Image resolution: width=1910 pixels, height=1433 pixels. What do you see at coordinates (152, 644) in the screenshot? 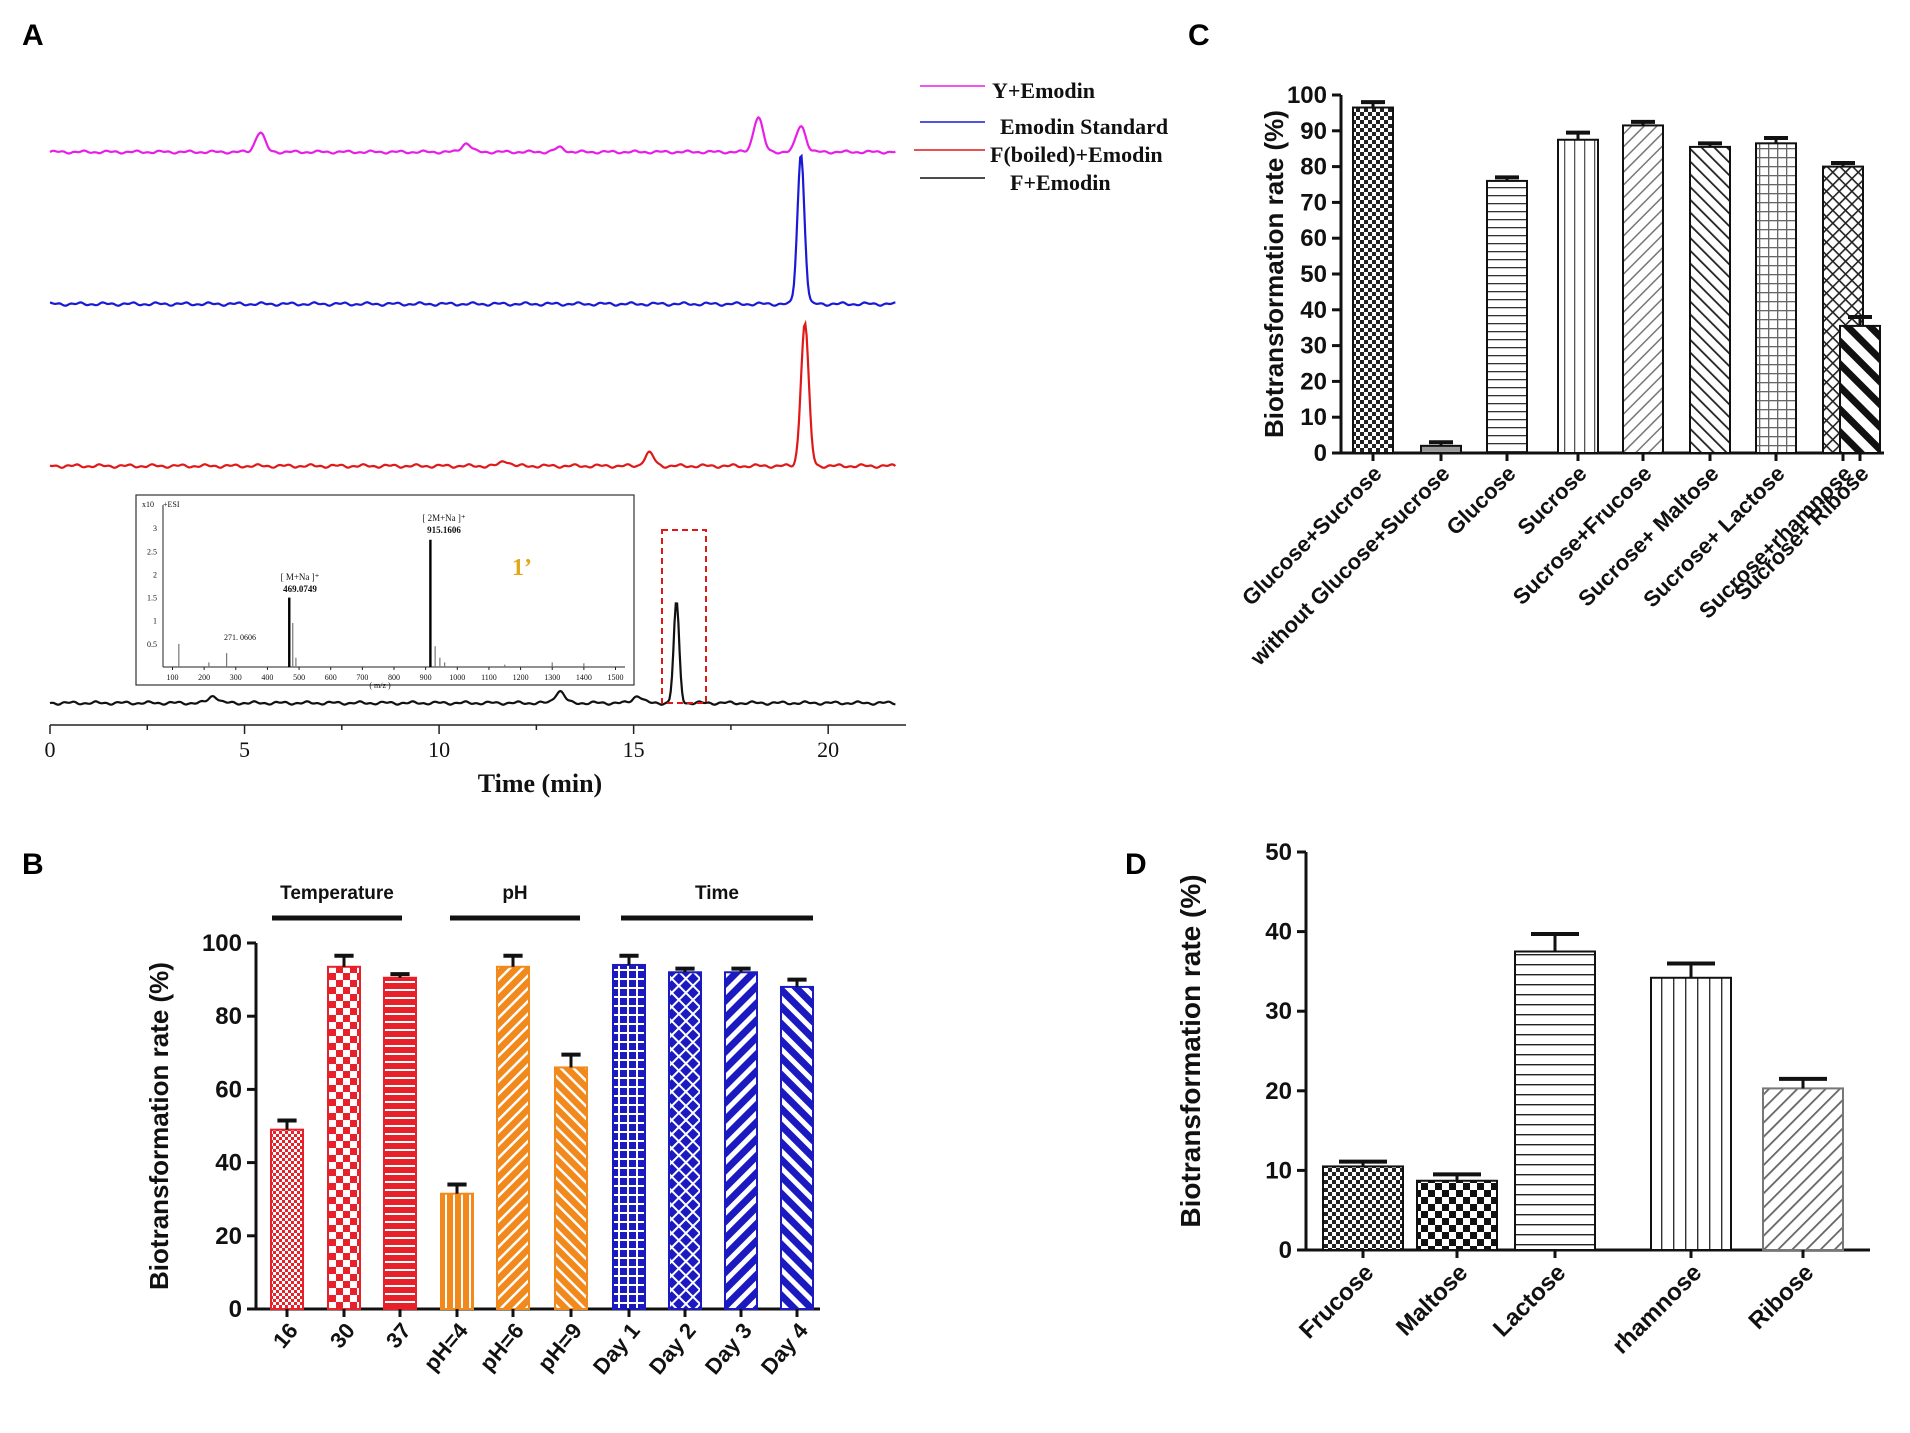
I see `inset-y-tick-label: 0.5` at bounding box center [152, 644].